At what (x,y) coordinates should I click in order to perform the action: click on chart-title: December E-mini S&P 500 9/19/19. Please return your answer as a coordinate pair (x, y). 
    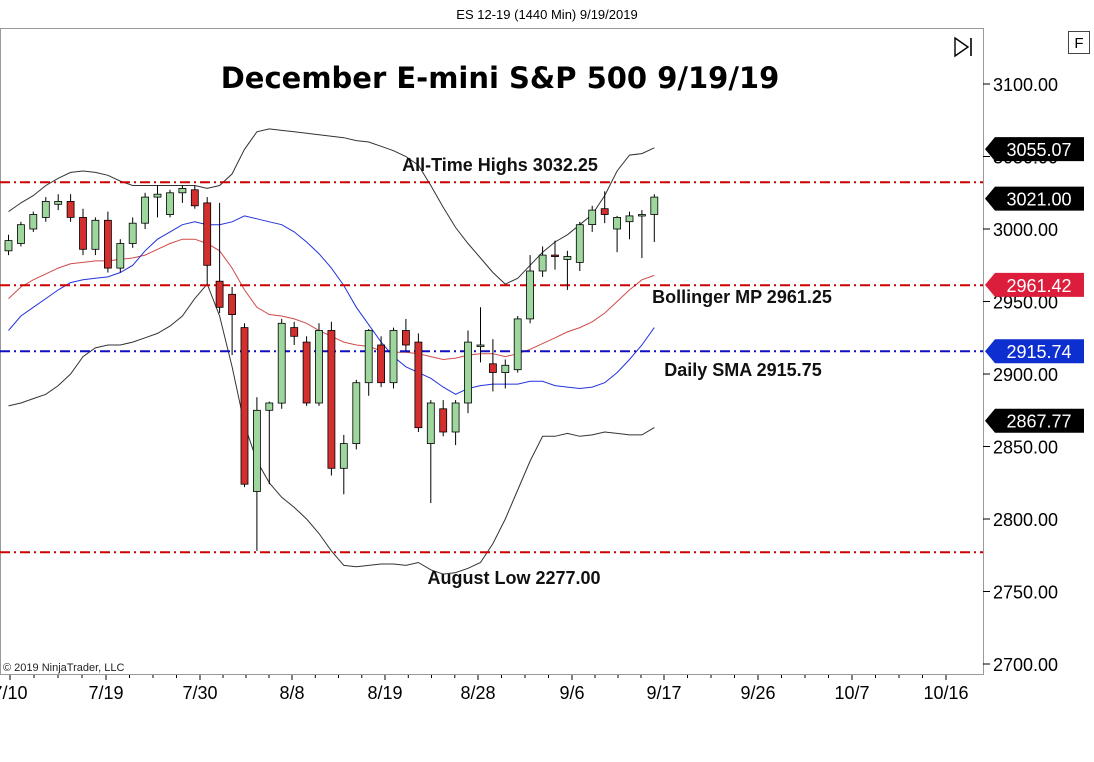
    Looking at the image, I should click on (500, 78).